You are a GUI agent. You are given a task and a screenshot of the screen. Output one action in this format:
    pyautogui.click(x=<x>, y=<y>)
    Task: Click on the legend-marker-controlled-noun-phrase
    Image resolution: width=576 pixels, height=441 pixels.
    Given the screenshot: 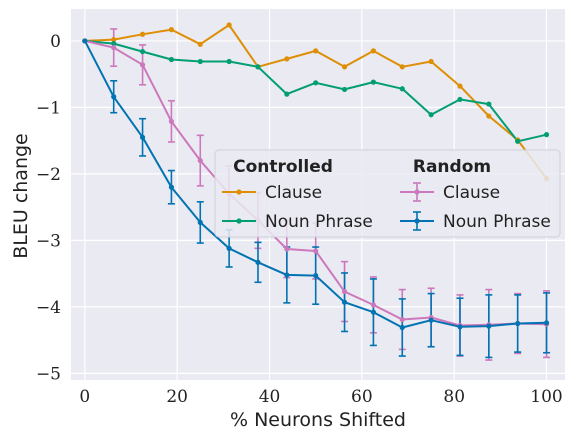 What is the action you would take?
    pyautogui.click(x=239, y=221)
    